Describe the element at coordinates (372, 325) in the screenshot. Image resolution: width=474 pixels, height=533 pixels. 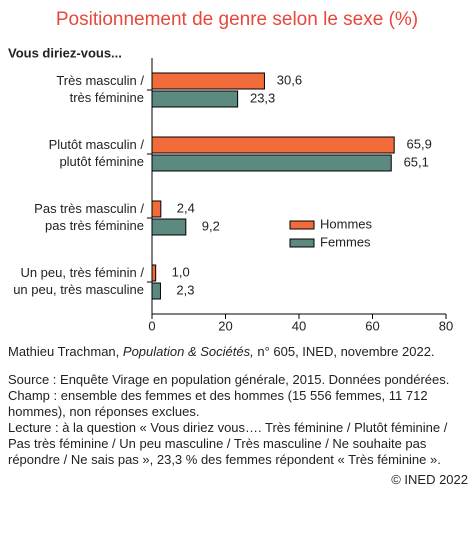
I see `x-tick-label: 60` at that location.